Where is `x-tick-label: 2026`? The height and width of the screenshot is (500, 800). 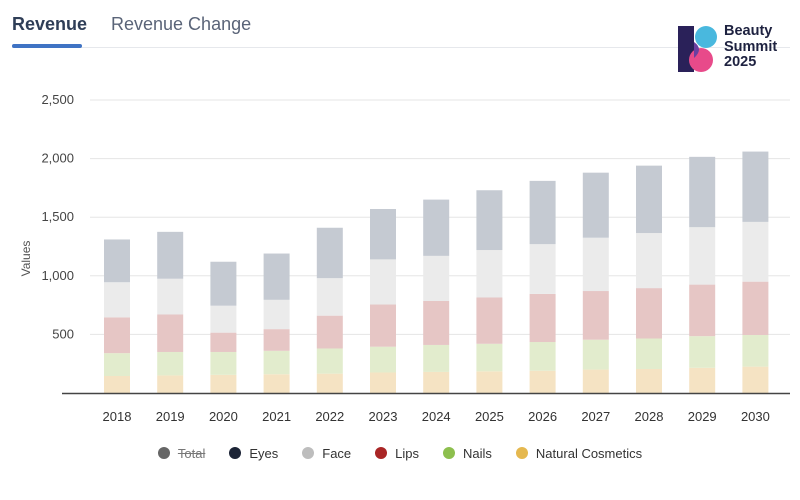 x-tick-label: 2026 is located at coordinates (542, 416).